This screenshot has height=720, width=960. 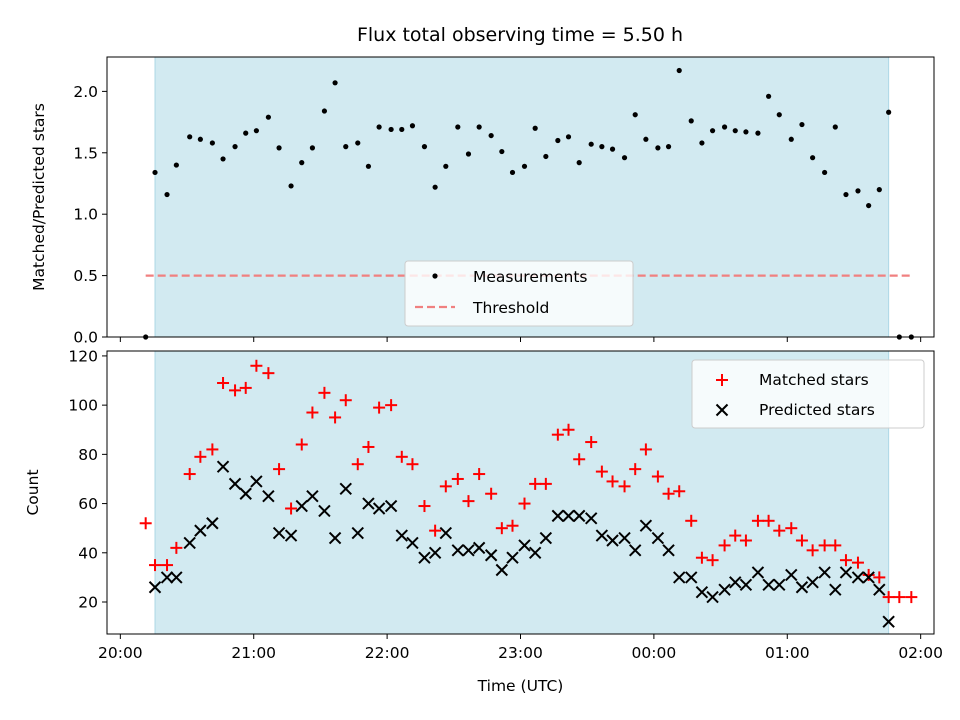 What do you see at coordinates (510, 308) in the screenshot?
I see `legend-threshold-label: Threshold` at bounding box center [510, 308].